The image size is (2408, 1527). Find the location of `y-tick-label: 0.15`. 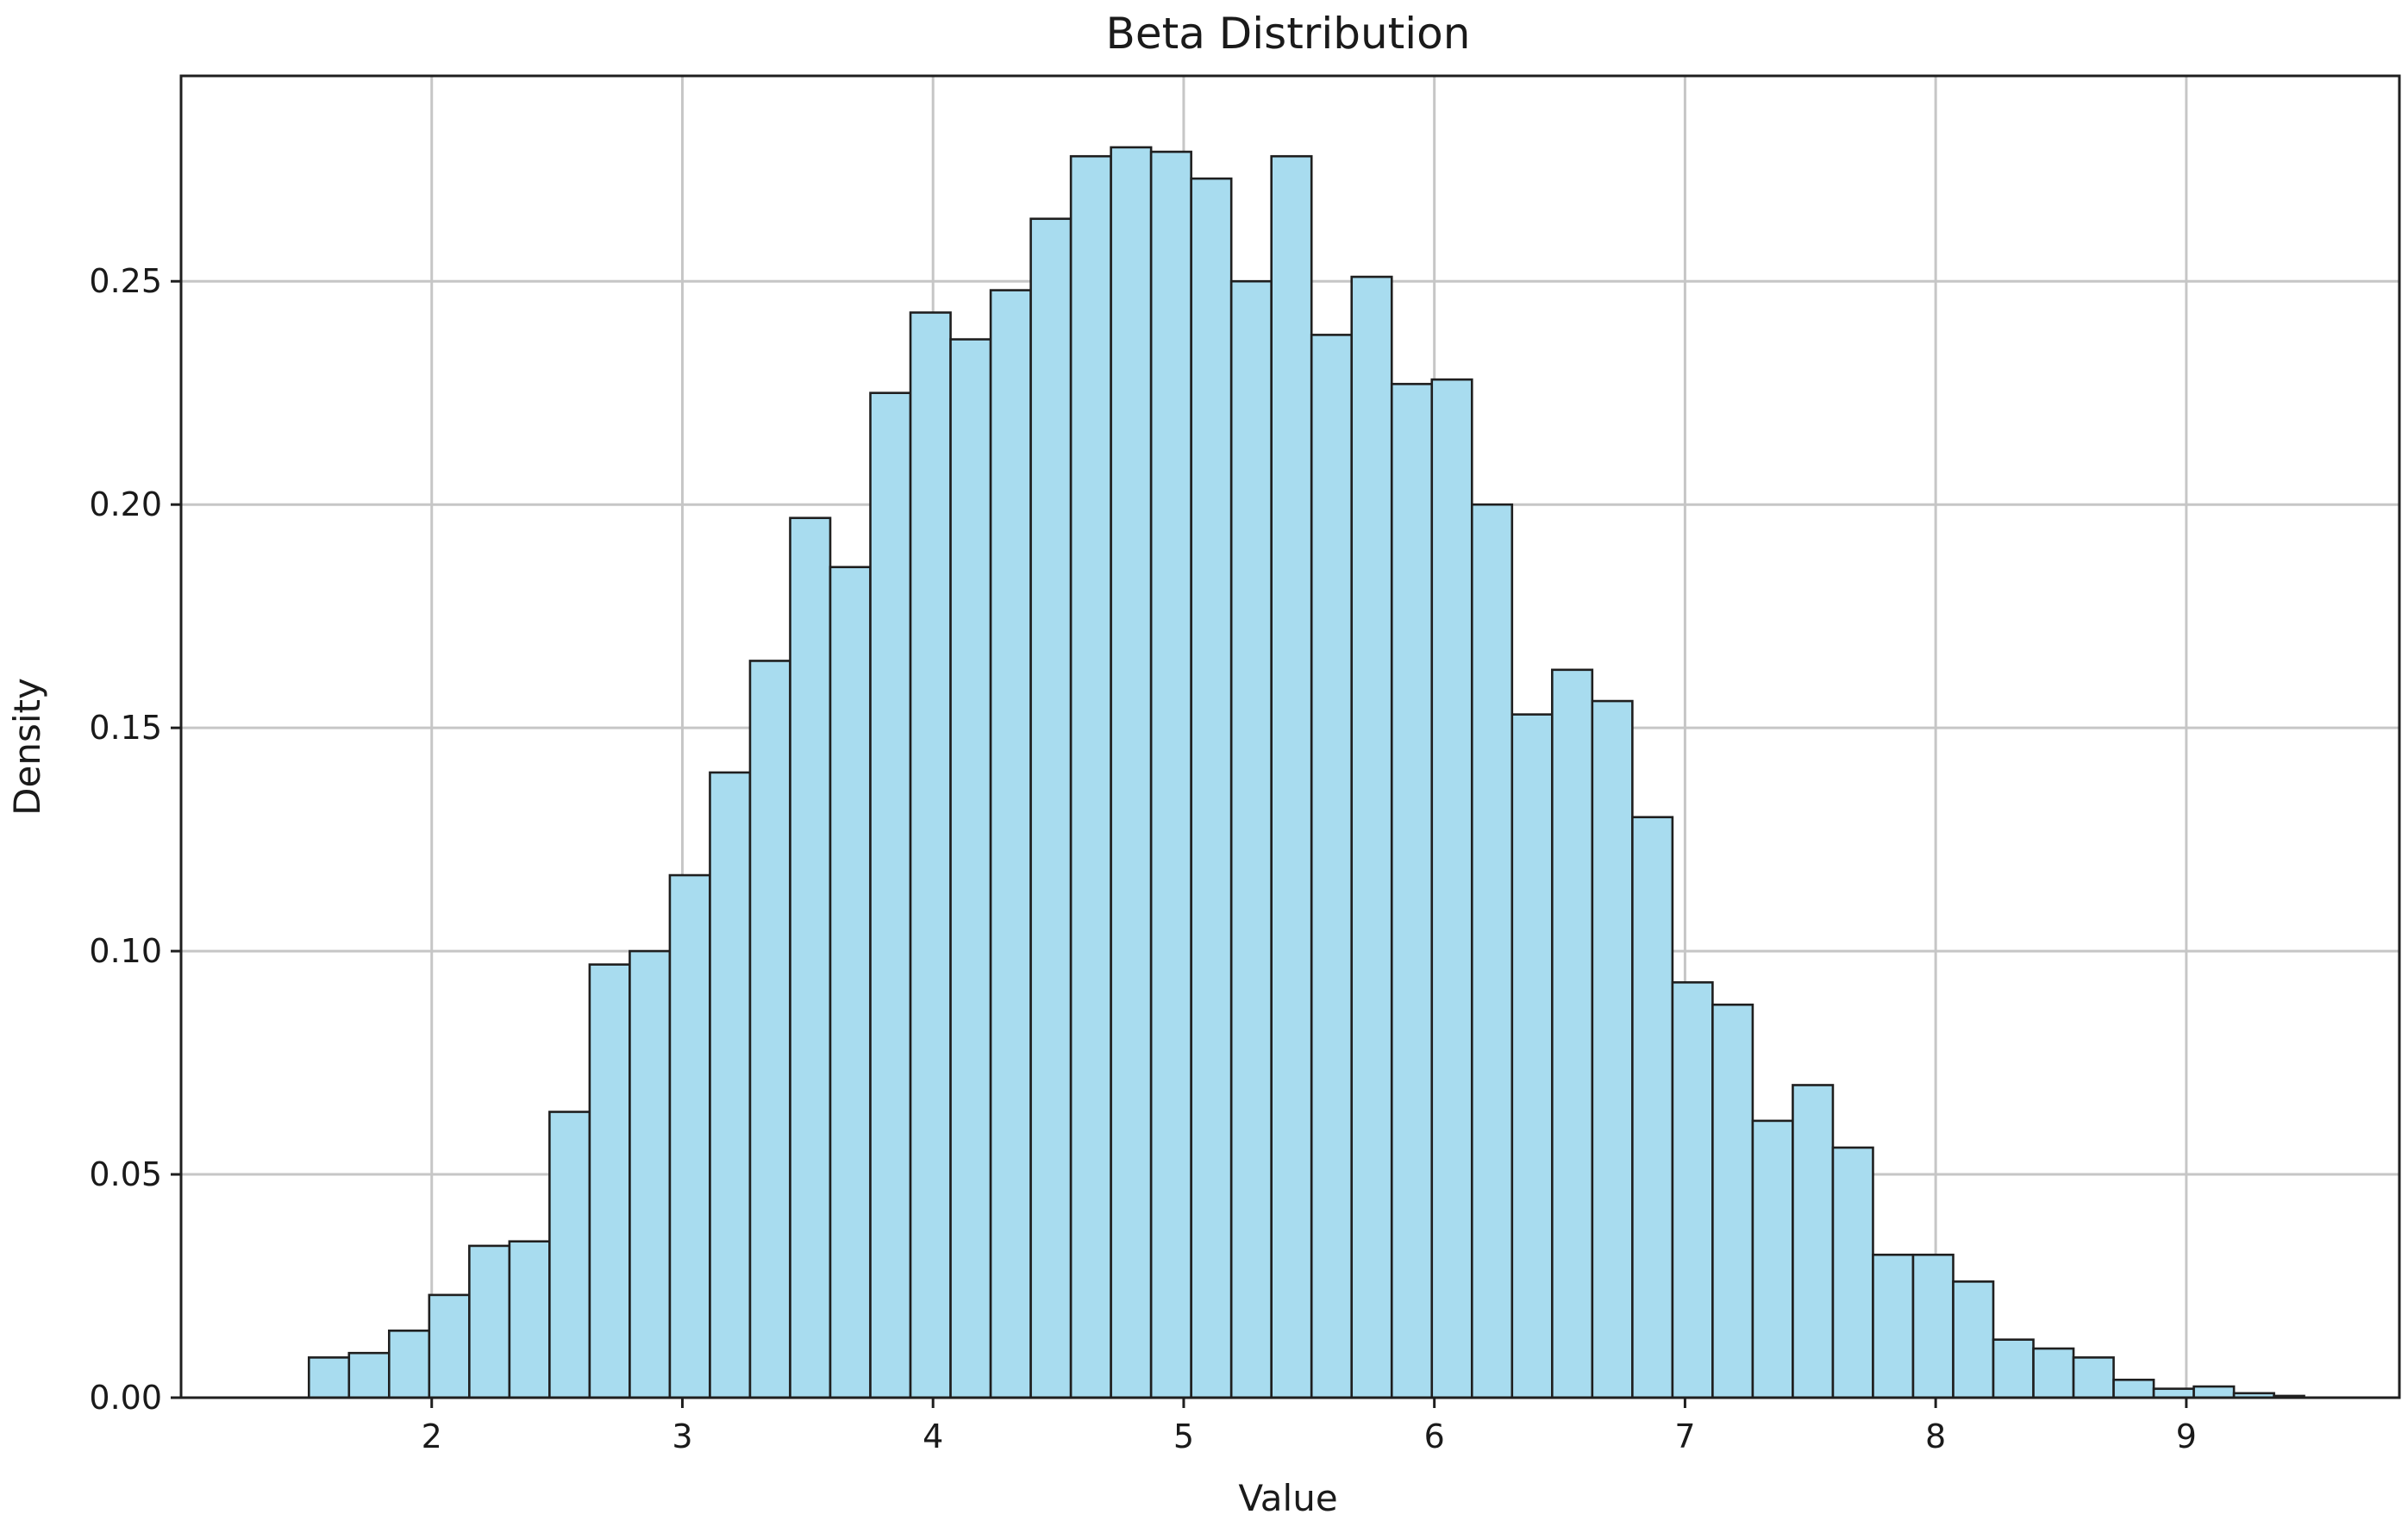

y-tick-label: 0.15 is located at coordinates (125, 728).